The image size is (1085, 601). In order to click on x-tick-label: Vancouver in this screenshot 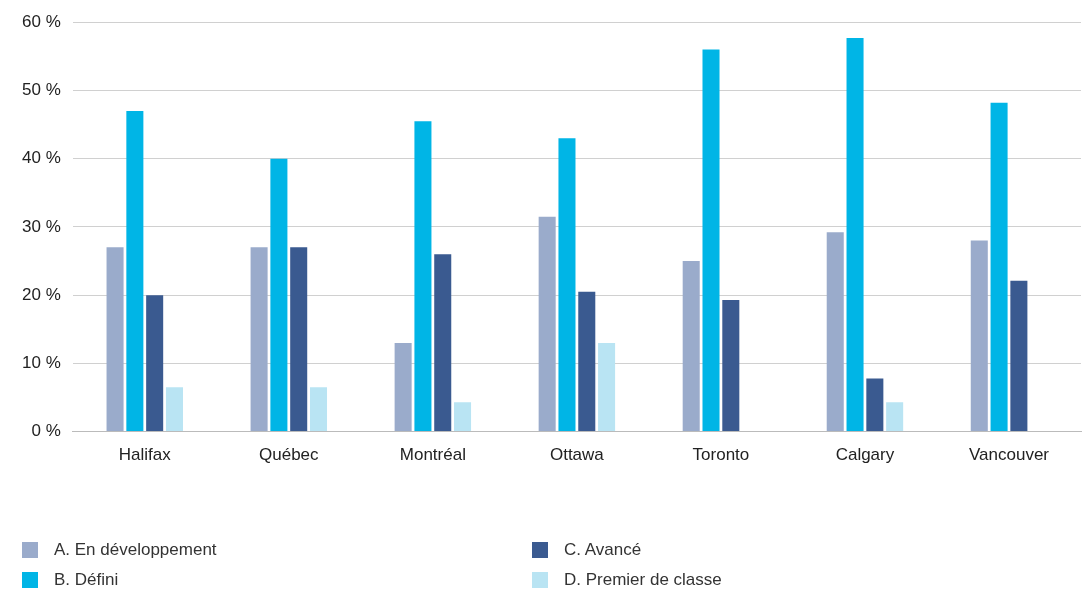, I will do `click(1009, 455)`.